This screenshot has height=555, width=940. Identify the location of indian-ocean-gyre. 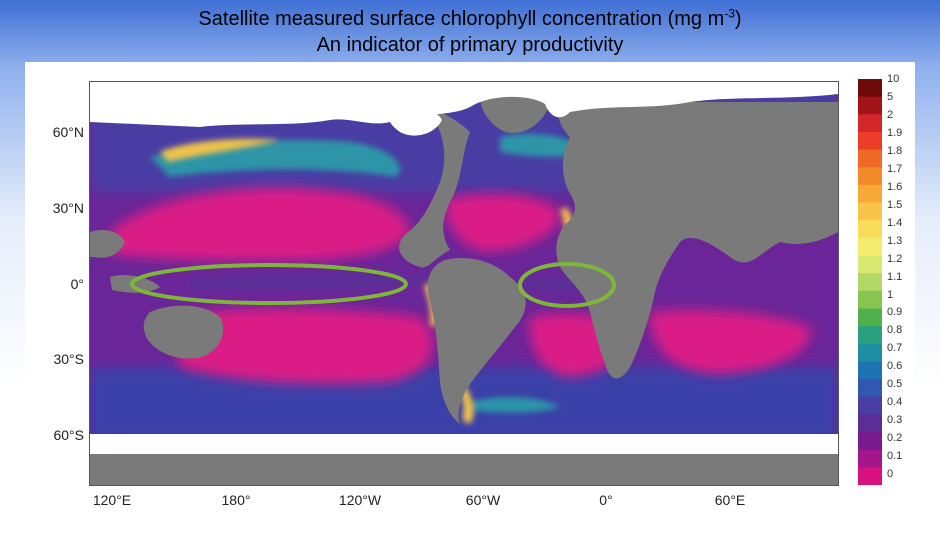
(730, 342).